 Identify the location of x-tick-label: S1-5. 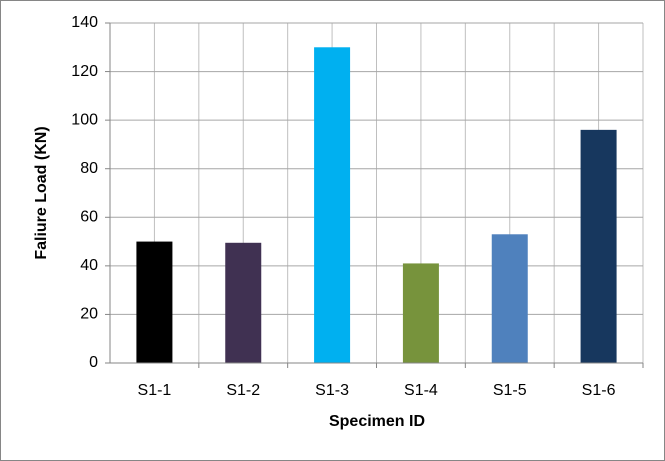
(510, 390).